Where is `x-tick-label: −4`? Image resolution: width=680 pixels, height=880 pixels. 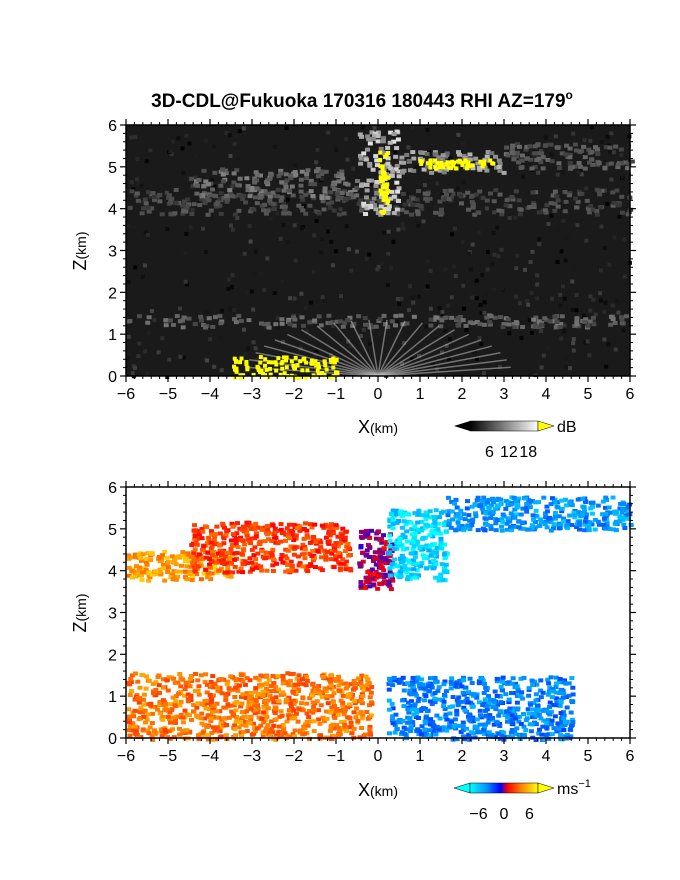
x-tick-label: −4 is located at coordinates (210, 756).